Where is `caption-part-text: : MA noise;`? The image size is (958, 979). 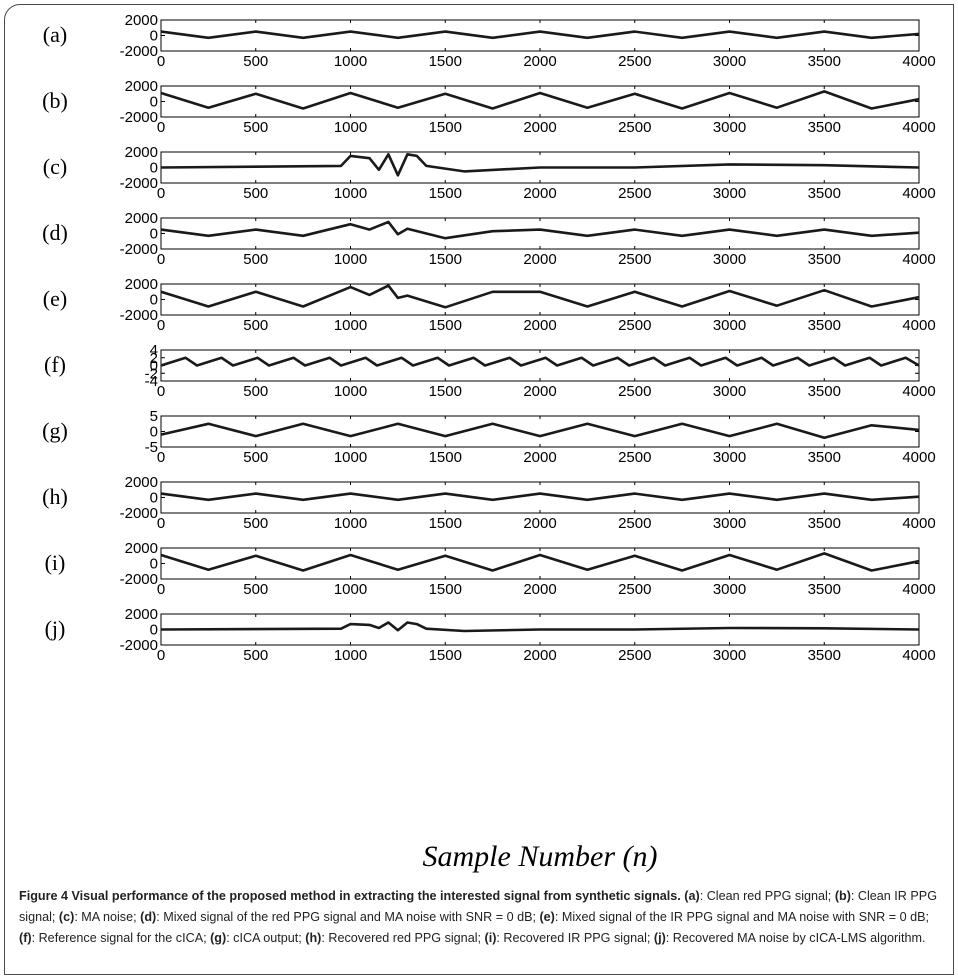
caption-part-text: : MA noise; is located at coordinates (107, 917).